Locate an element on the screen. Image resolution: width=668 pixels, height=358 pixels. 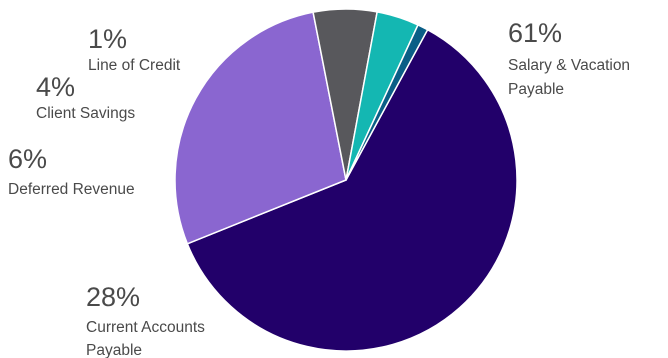
percent-label-client-savings: 4% is located at coordinates (55, 87).